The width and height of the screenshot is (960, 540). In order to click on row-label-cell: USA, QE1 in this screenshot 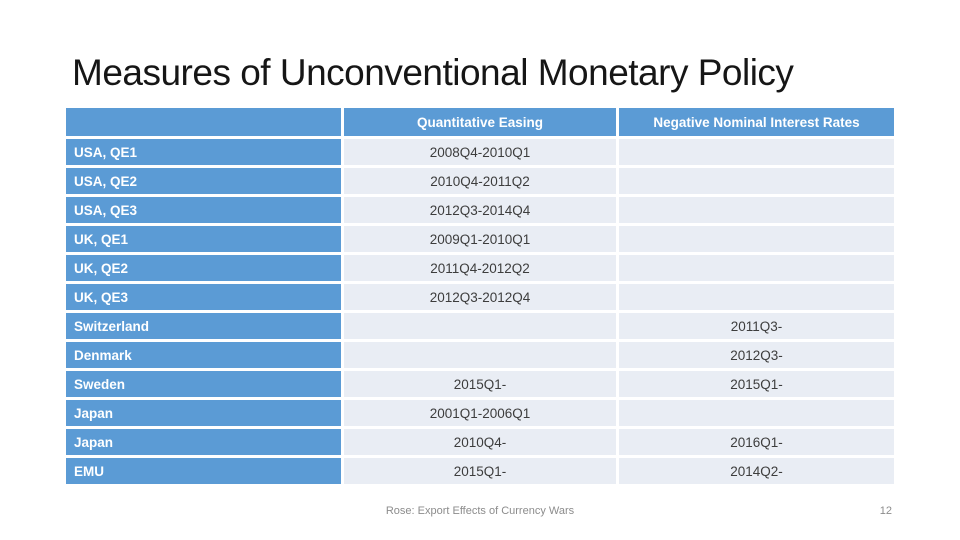, I will do `click(203, 152)`.